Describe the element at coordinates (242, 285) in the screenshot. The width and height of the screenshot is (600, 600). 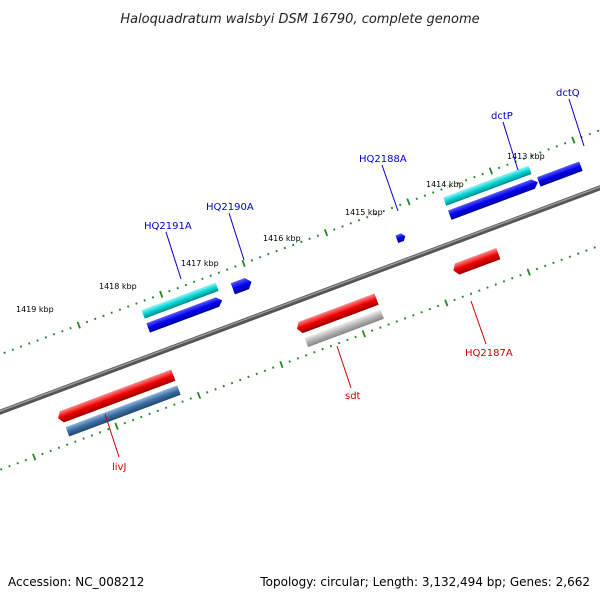
I see `gene-hq2190a` at that location.